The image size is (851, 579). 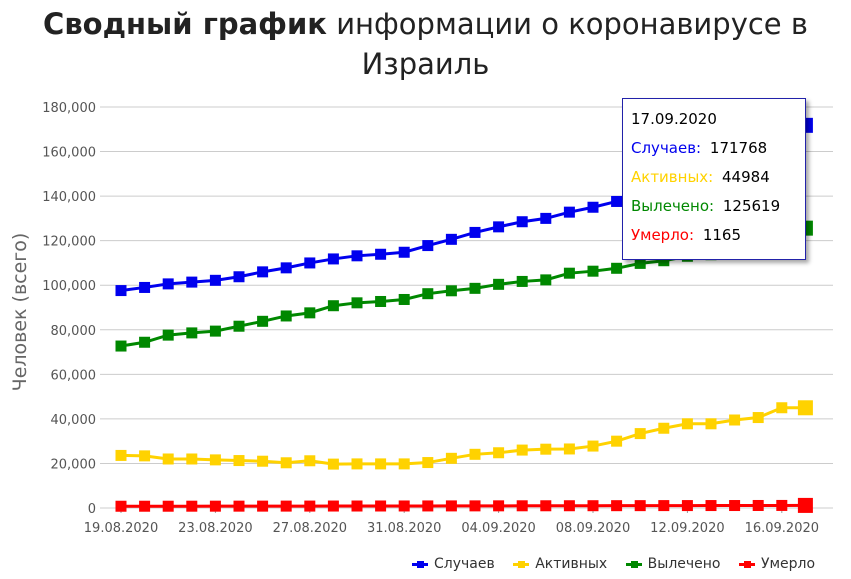 What do you see at coordinates (74, 464) in the screenshot?
I see `y-tick-label: 20,000` at bounding box center [74, 464].